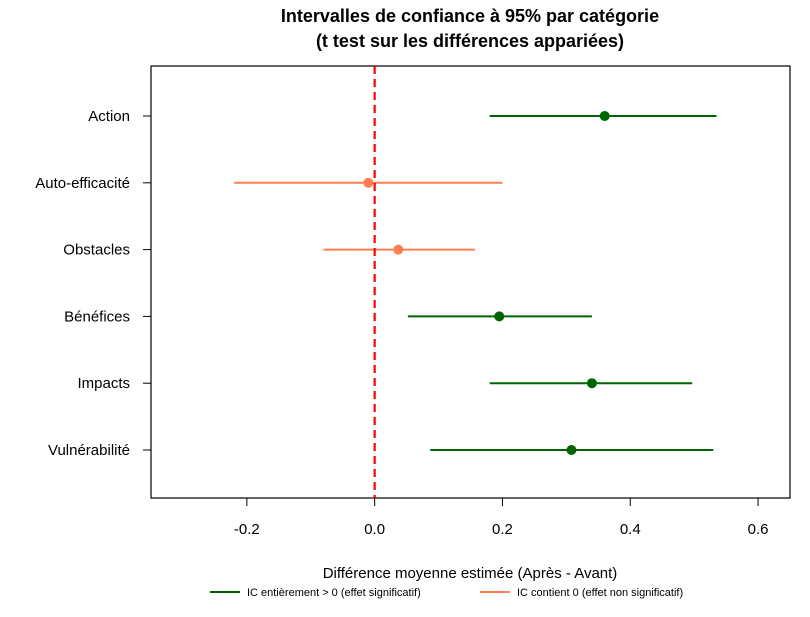 This screenshot has height=617, width=810. What do you see at coordinates (374, 529) in the screenshot?
I see `x-tick-label: 0.0` at bounding box center [374, 529].